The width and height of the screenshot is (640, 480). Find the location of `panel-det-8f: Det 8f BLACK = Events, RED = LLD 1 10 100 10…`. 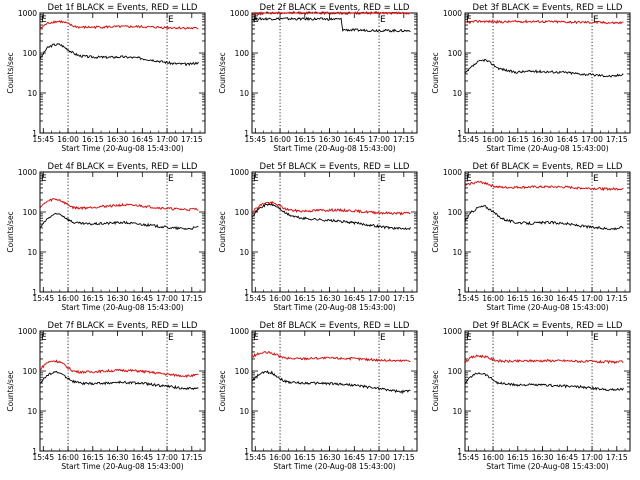

panel-det-8f: Det 8f BLACK = Events, RED = LLD 1 10 100 10… is located at coordinates (318, 396).